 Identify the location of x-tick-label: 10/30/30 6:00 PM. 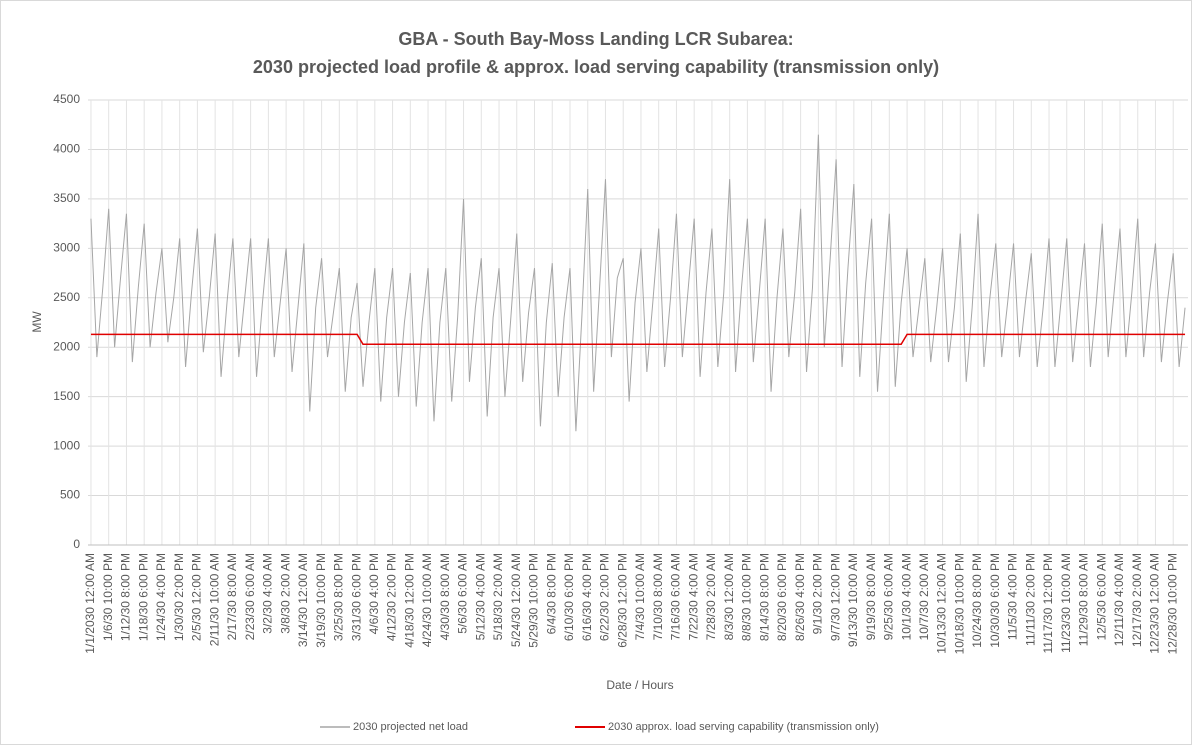
(995, 600).